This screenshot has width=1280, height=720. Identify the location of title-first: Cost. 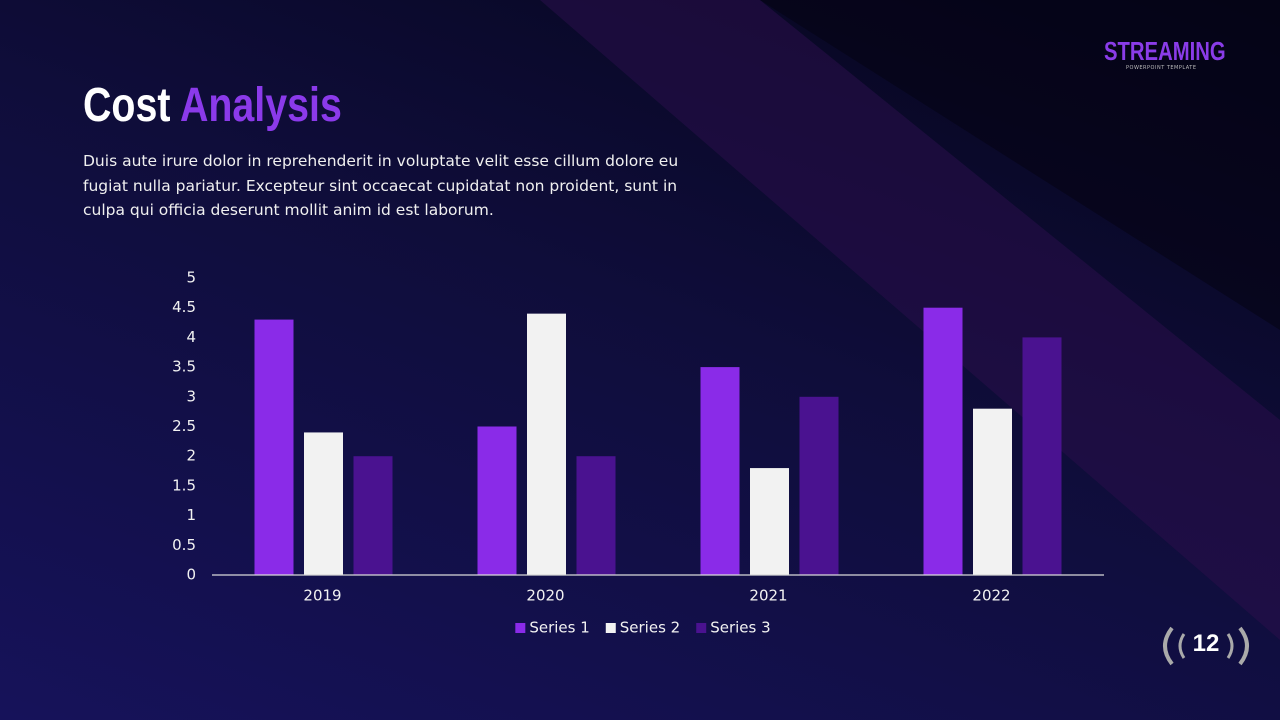
(127, 105).